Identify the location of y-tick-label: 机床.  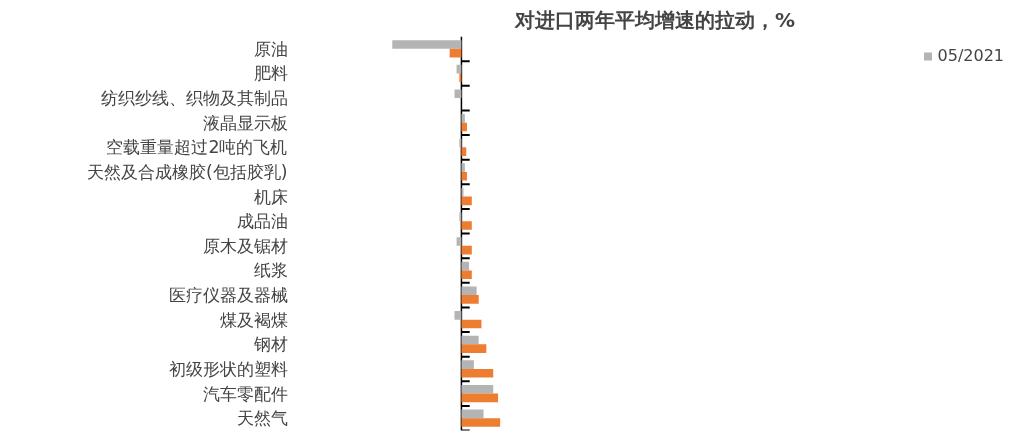
(270, 196).